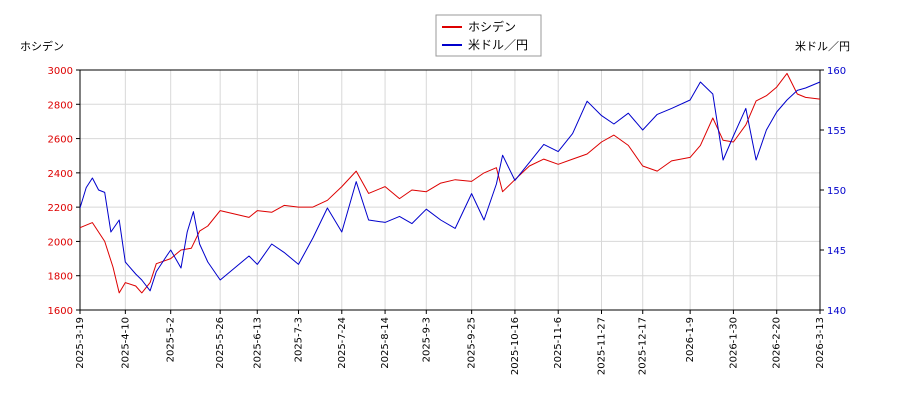 The height and width of the screenshot is (400, 900). Describe the element at coordinates (60, 311) in the screenshot. I see `y-left-tick-label: 1600` at that location.